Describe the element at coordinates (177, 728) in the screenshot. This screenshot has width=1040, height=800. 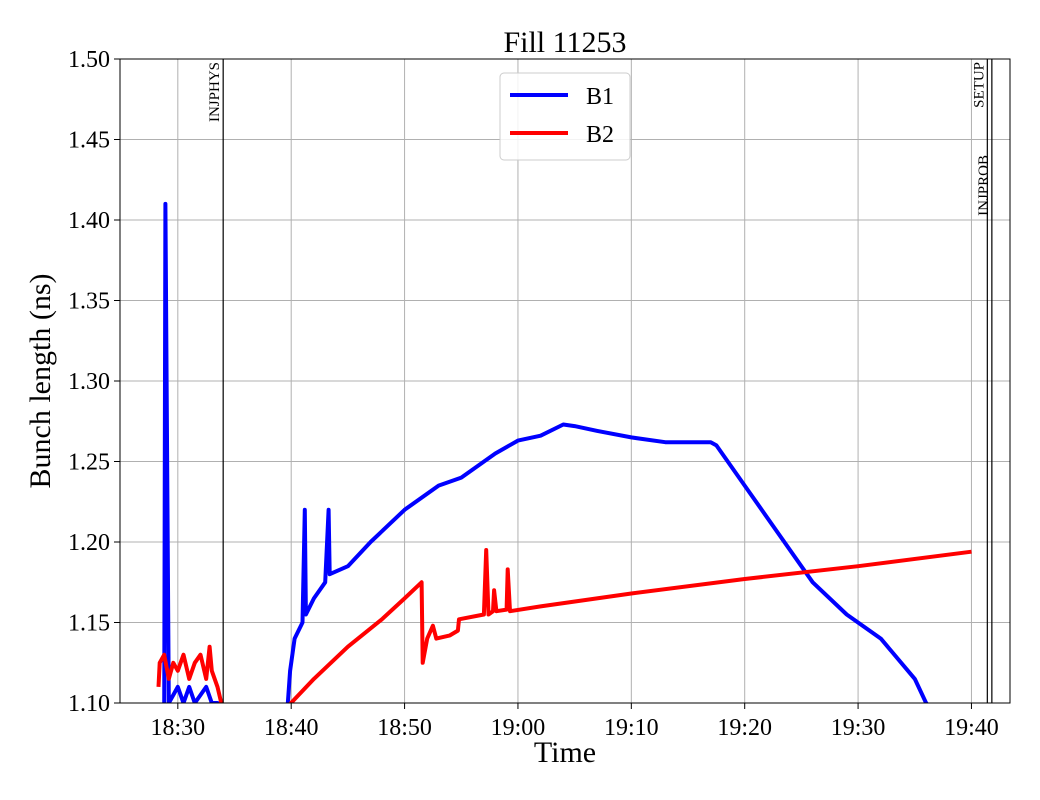
I see `x-tick-label: 18:30` at that location.